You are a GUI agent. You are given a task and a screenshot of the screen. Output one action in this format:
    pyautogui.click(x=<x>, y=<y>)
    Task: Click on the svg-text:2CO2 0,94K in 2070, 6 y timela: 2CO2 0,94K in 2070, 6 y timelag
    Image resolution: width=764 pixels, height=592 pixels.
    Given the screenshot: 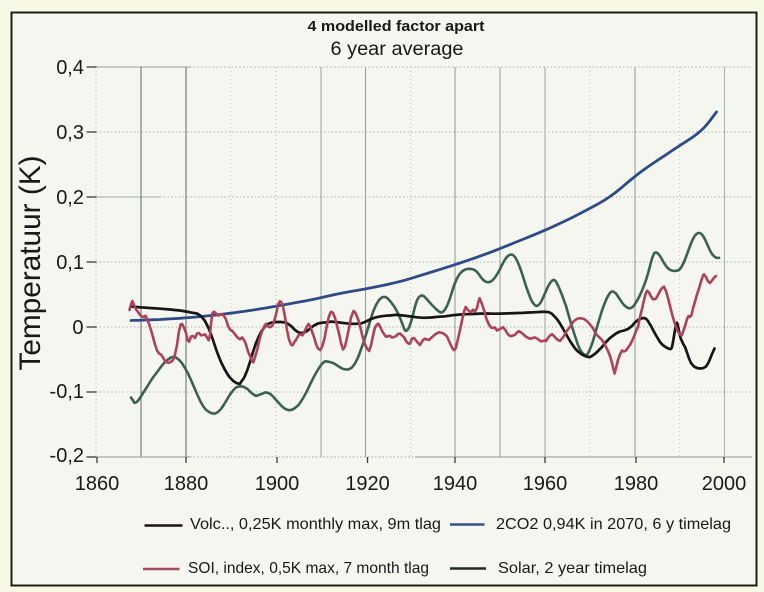 What is the action you would take?
    pyautogui.click(x=613, y=524)
    